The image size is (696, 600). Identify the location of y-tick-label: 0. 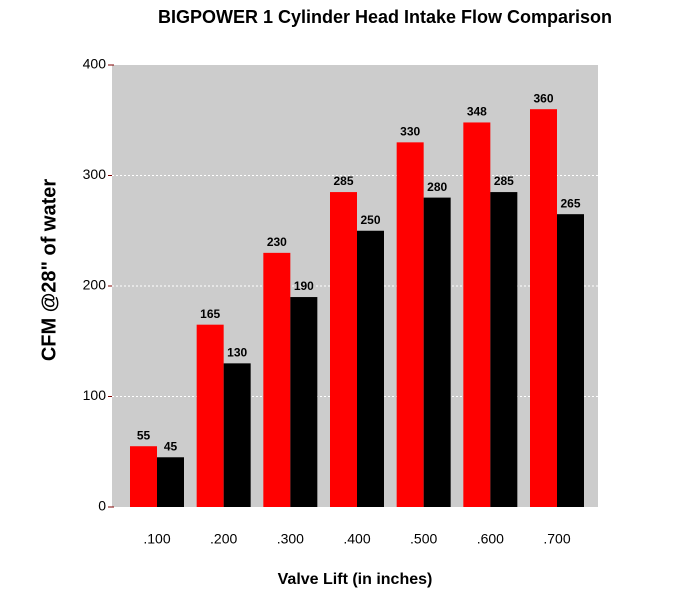
(102, 506).